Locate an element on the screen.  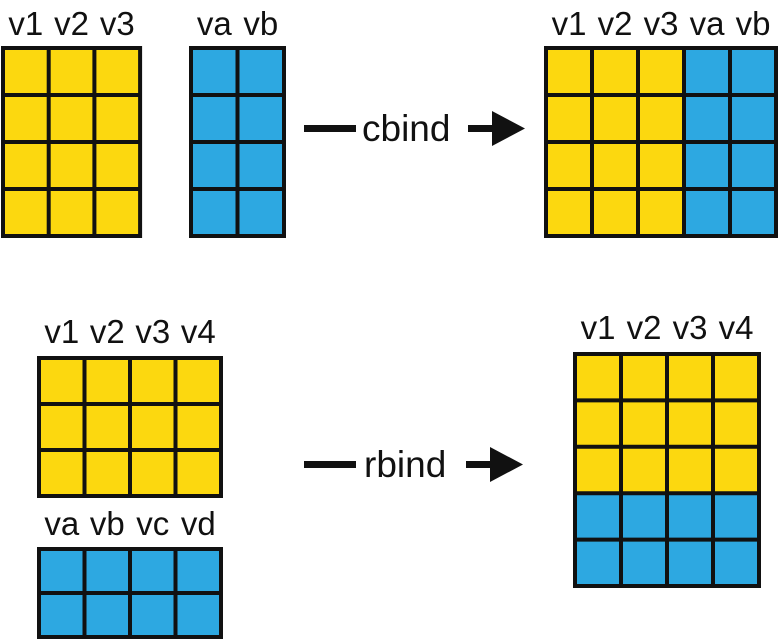
cbind-arrow-icon is located at coordinates (496, 128).